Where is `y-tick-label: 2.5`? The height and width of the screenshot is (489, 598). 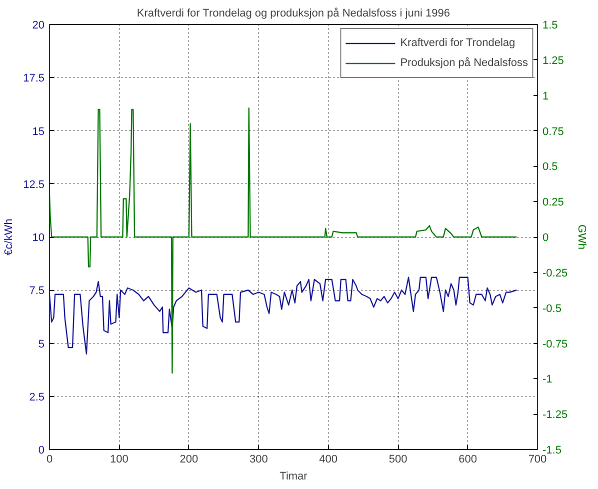
y-tick-label: 2.5 is located at coordinates (37, 397).